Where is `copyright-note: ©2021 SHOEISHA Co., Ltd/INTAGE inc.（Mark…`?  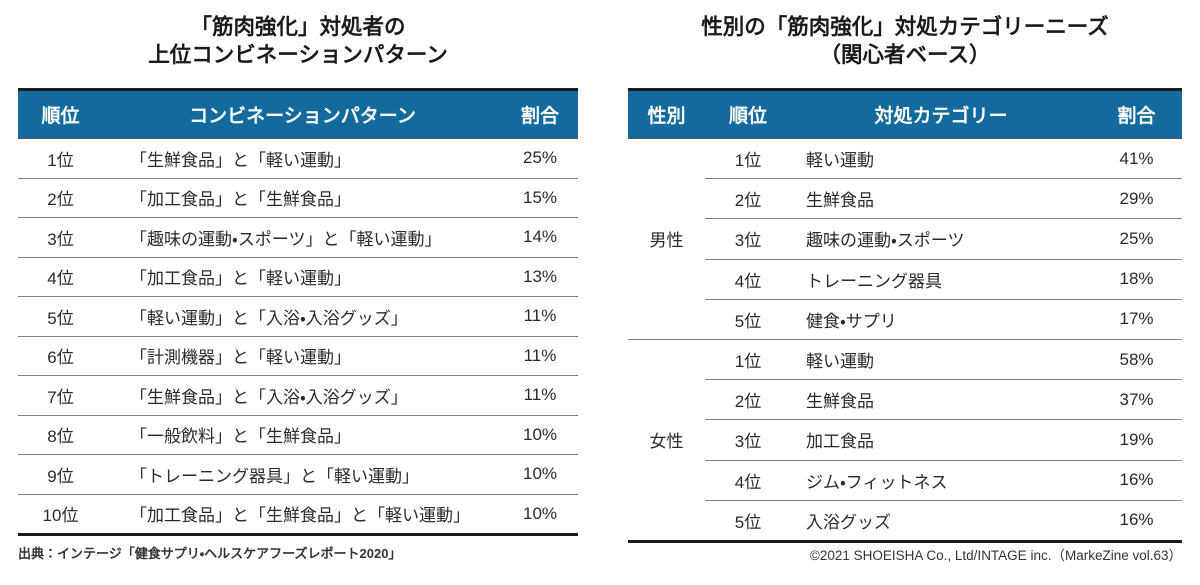 copyright-note: ©2021 SHOEISHA Co., Ltd/INTAGE inc.（Mark… is located at coordinates (995, 555).